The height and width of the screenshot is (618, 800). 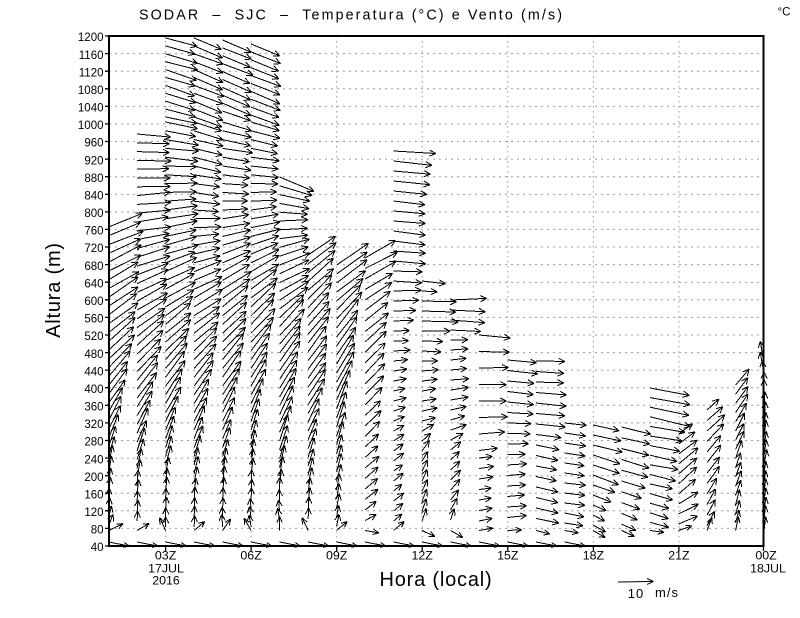 What do you see at coordinates (91, 91) in the screenshot?
I see `svg-text: 1080` at bounding box center [91, 91].